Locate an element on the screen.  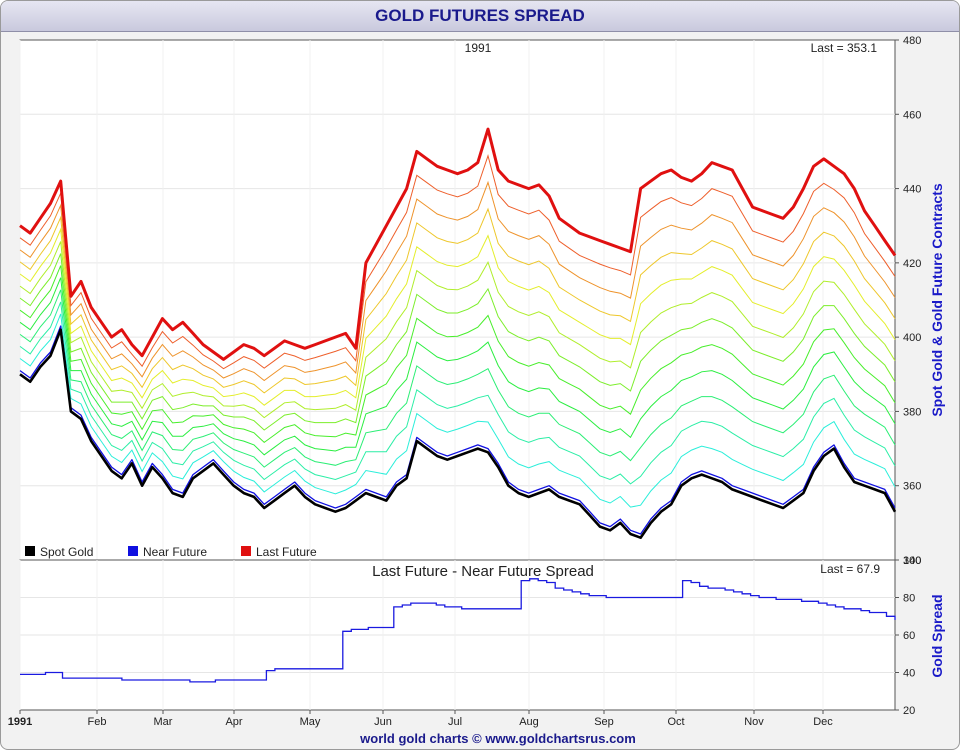
upper-ytick-label: 400 is located at coordinates (912, 338).